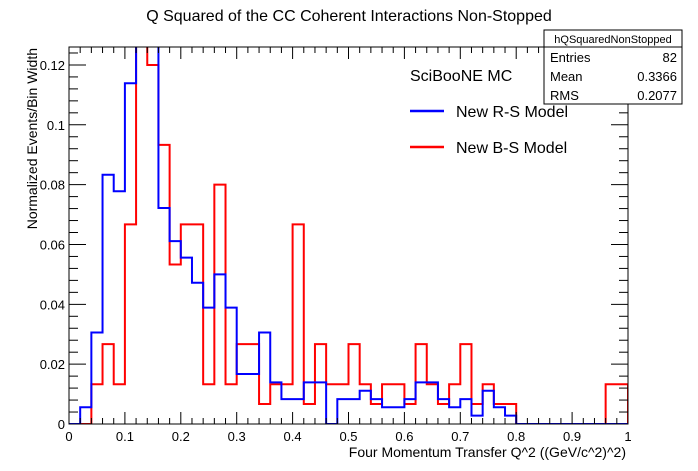 The image size is (698, 471). I want to click on stats-box-title: hQSquaredNonStopped, so click(612, 40).